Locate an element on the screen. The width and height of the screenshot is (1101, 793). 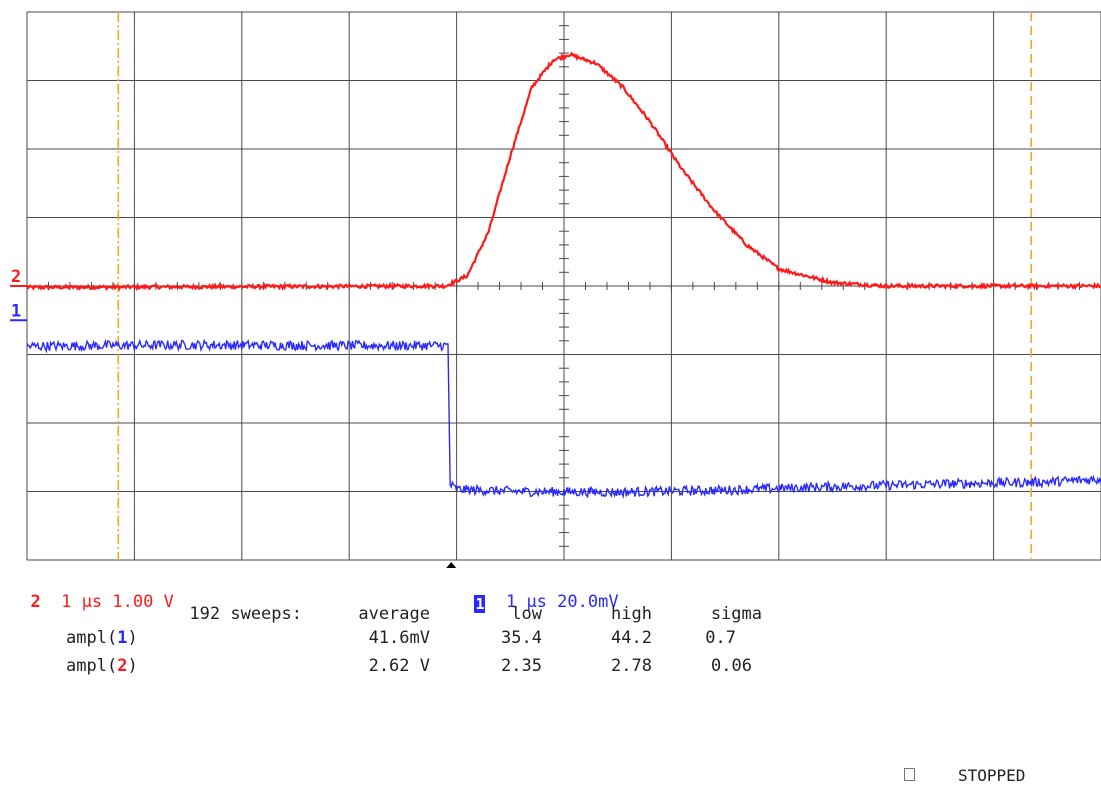
stats-header-average: average is located at coordinates (394, 614).